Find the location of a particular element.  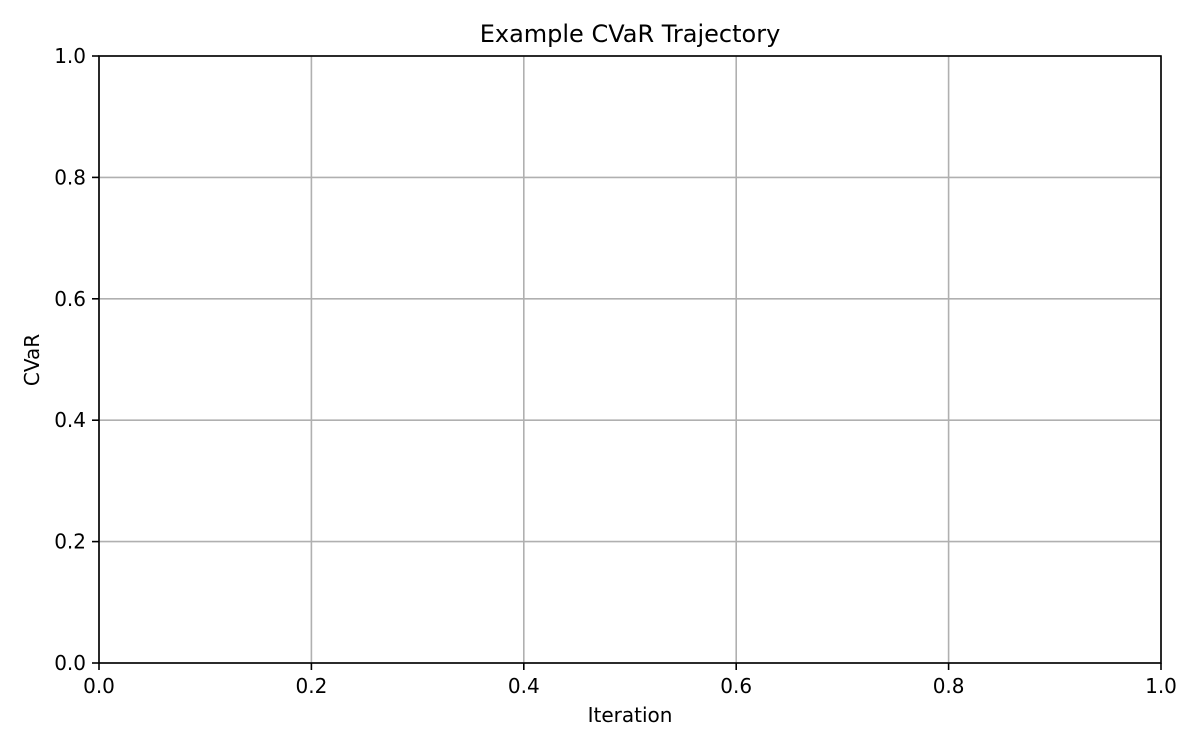

x-tick-label: 0.4 is located at coordinates (524, 686).